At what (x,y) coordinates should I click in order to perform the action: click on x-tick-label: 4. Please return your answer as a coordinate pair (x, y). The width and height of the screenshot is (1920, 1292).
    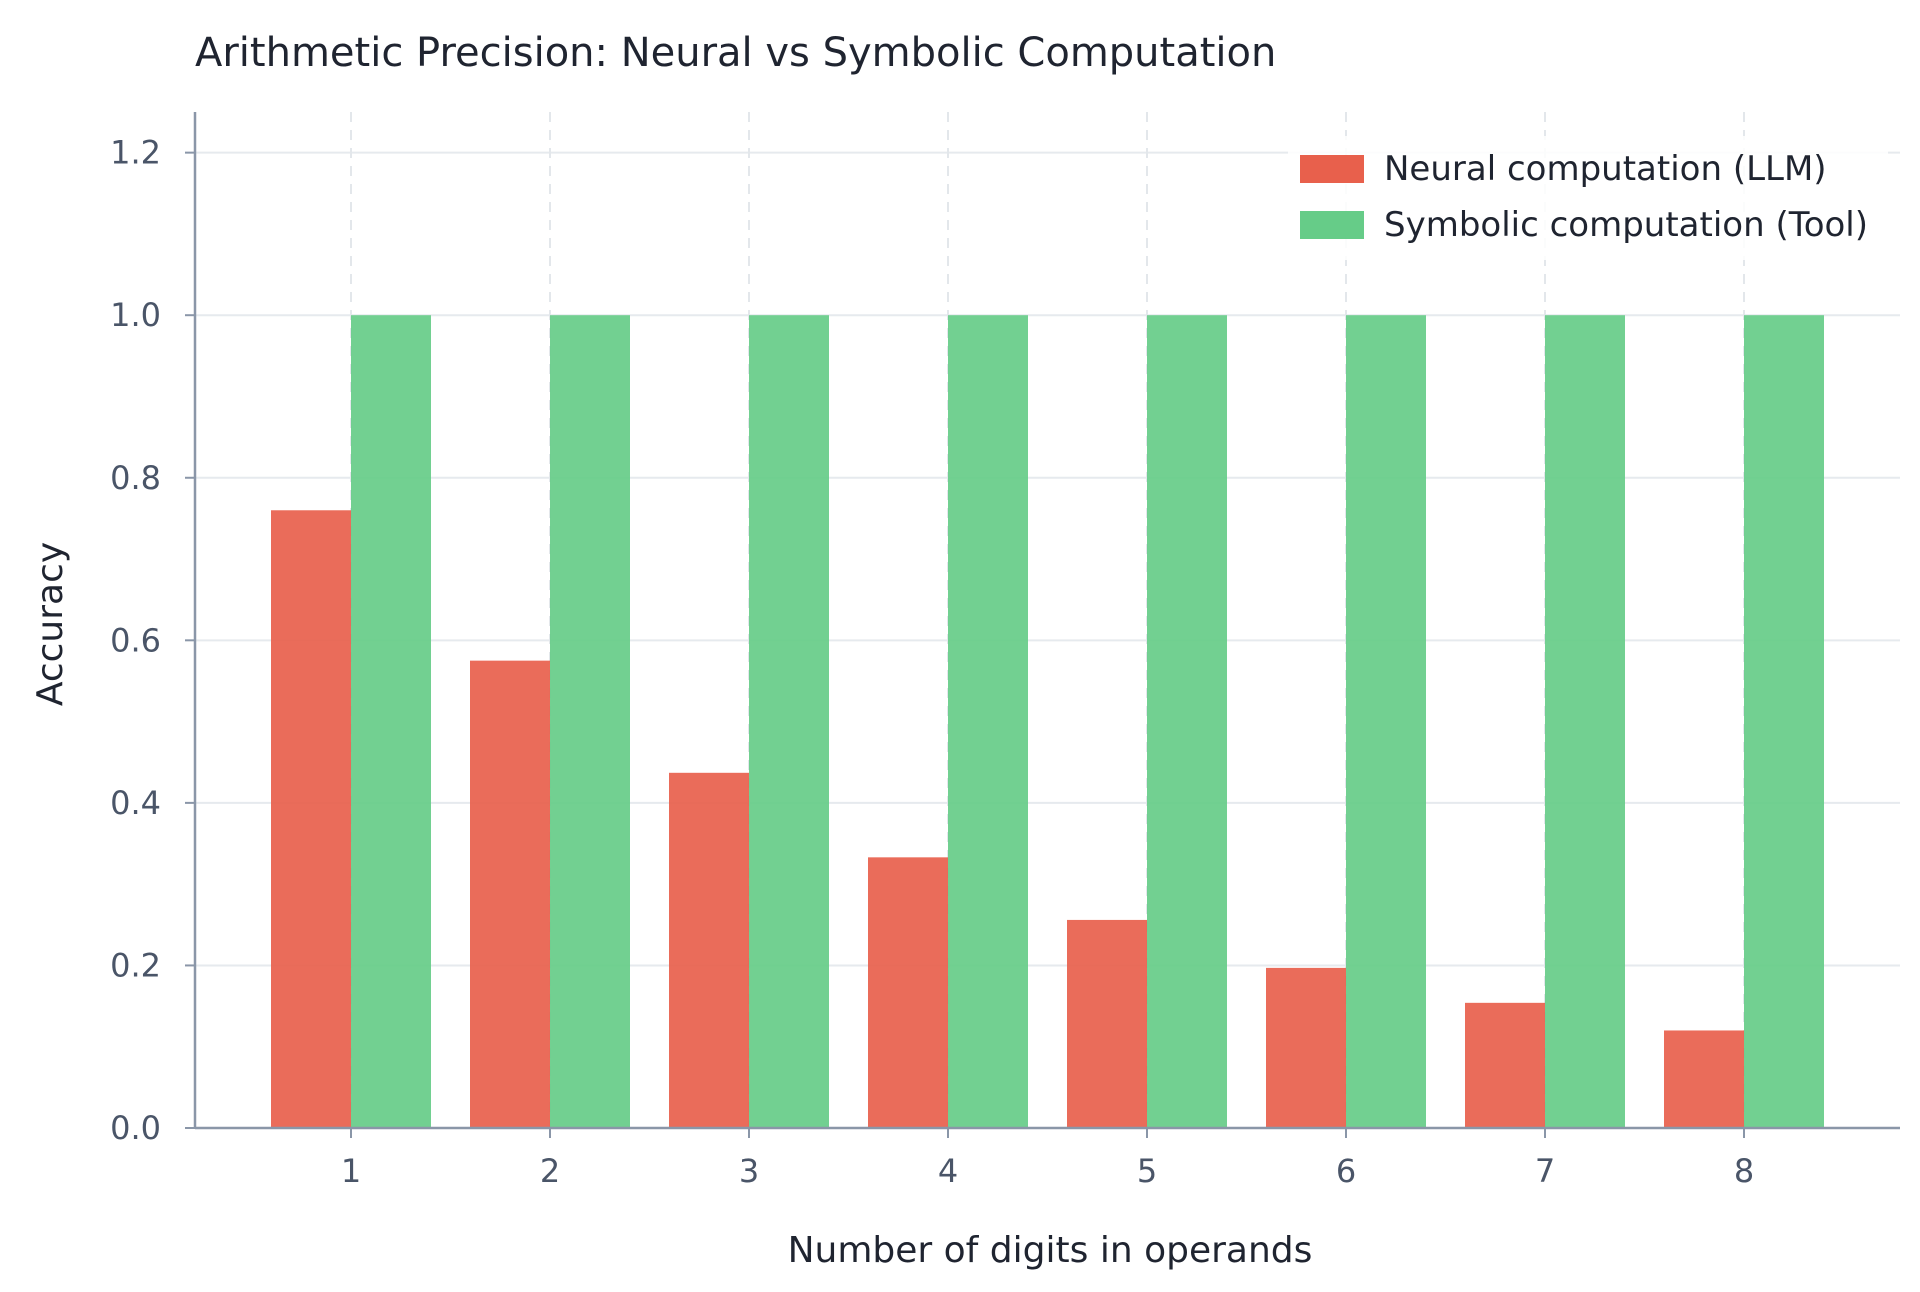
    Looking at the image, I should click on (948, 1171).